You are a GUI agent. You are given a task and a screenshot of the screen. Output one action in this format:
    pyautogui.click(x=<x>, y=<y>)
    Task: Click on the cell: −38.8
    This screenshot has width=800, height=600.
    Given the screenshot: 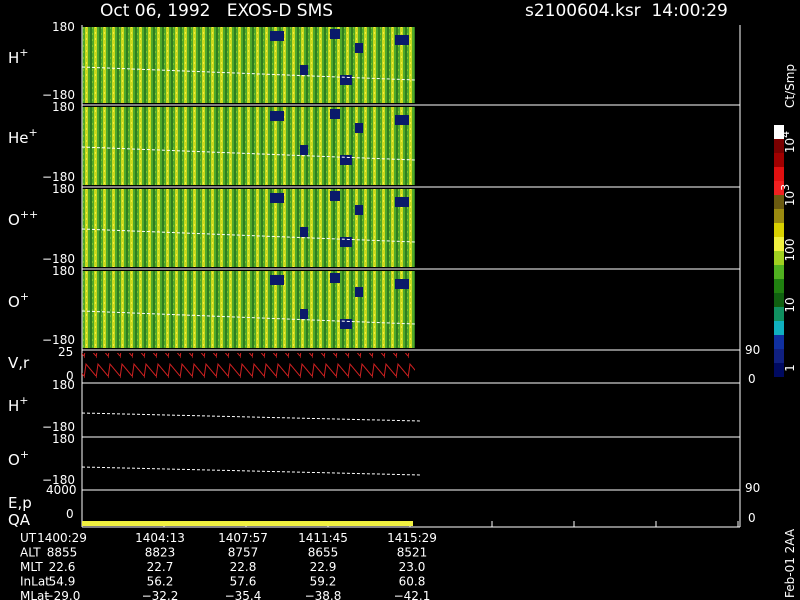 What is the action you would take?
    pyautogui.click(x=323, y=594)
    